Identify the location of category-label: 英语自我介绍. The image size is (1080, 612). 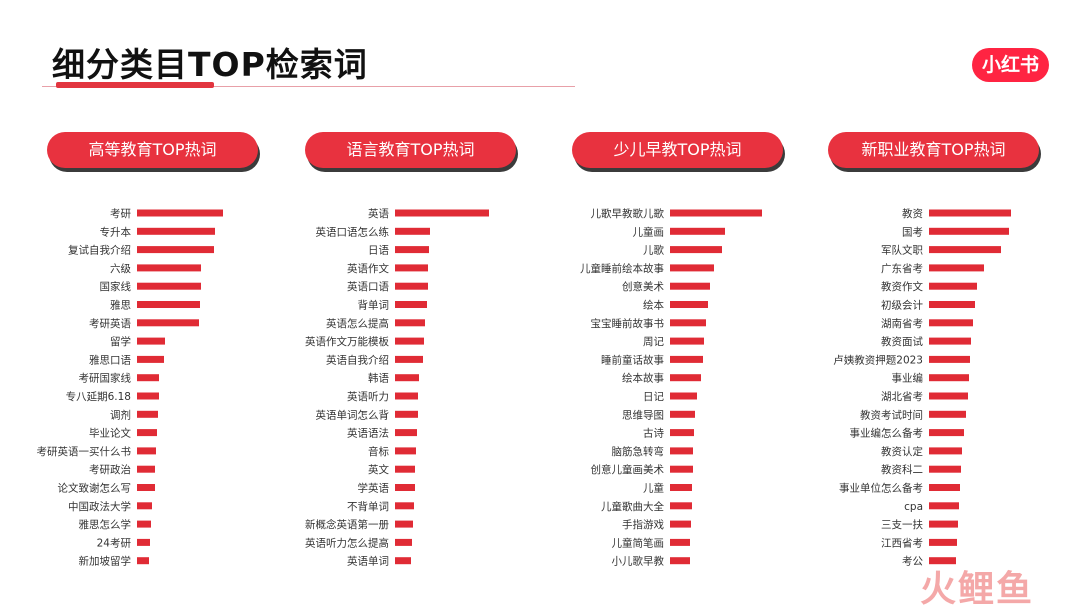
(357, 359).